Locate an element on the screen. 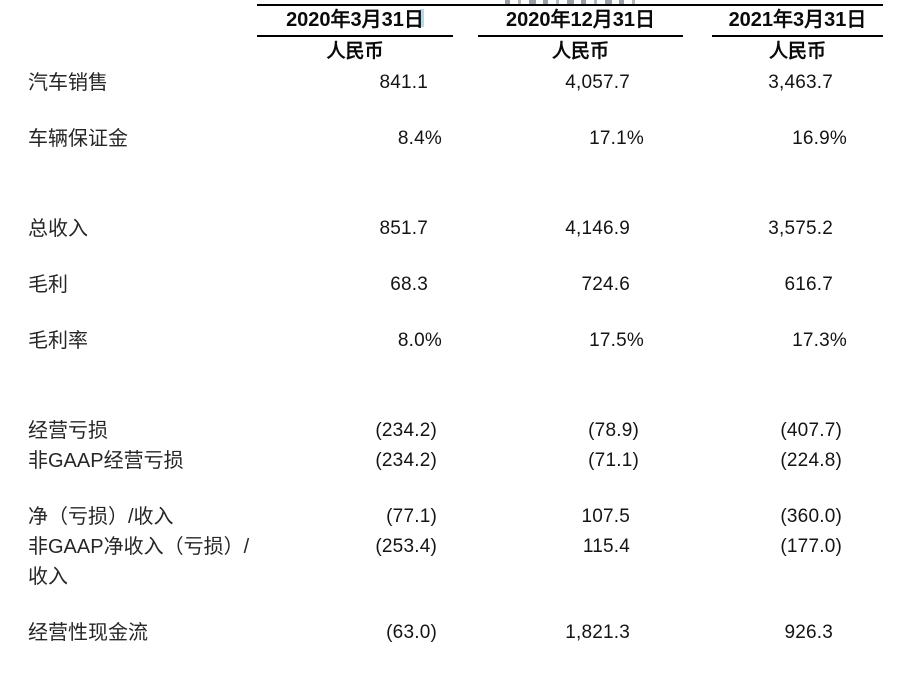  row-value-p2: 17.5% is located at coordinates (616, 340).